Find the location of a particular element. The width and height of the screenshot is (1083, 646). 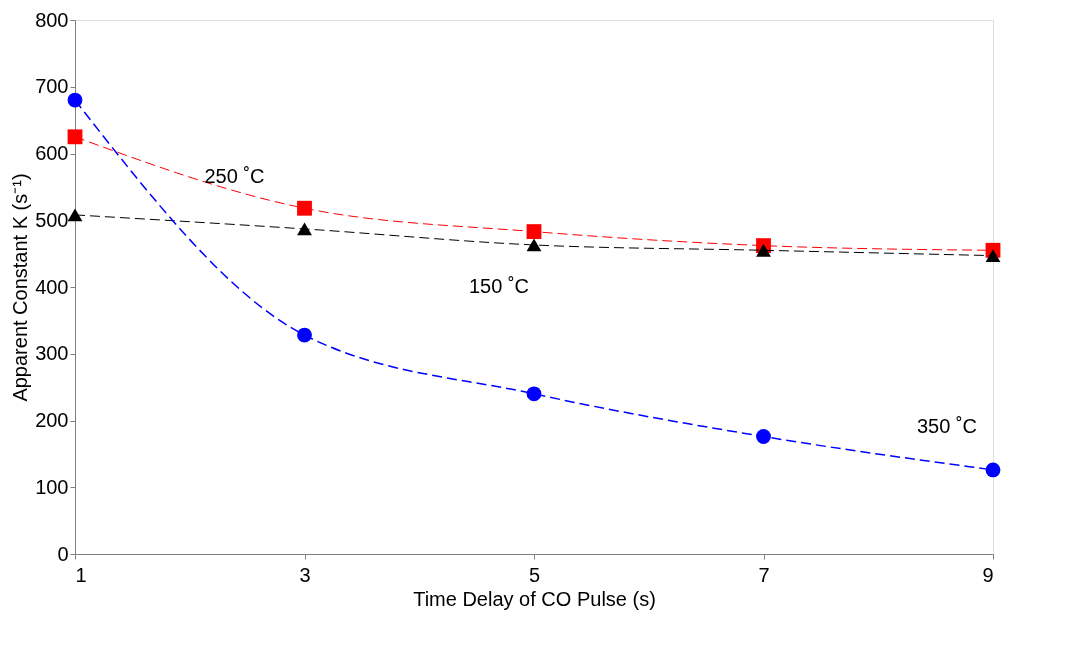

series-label: 350 ˚C is located at coordinates (947, 425).